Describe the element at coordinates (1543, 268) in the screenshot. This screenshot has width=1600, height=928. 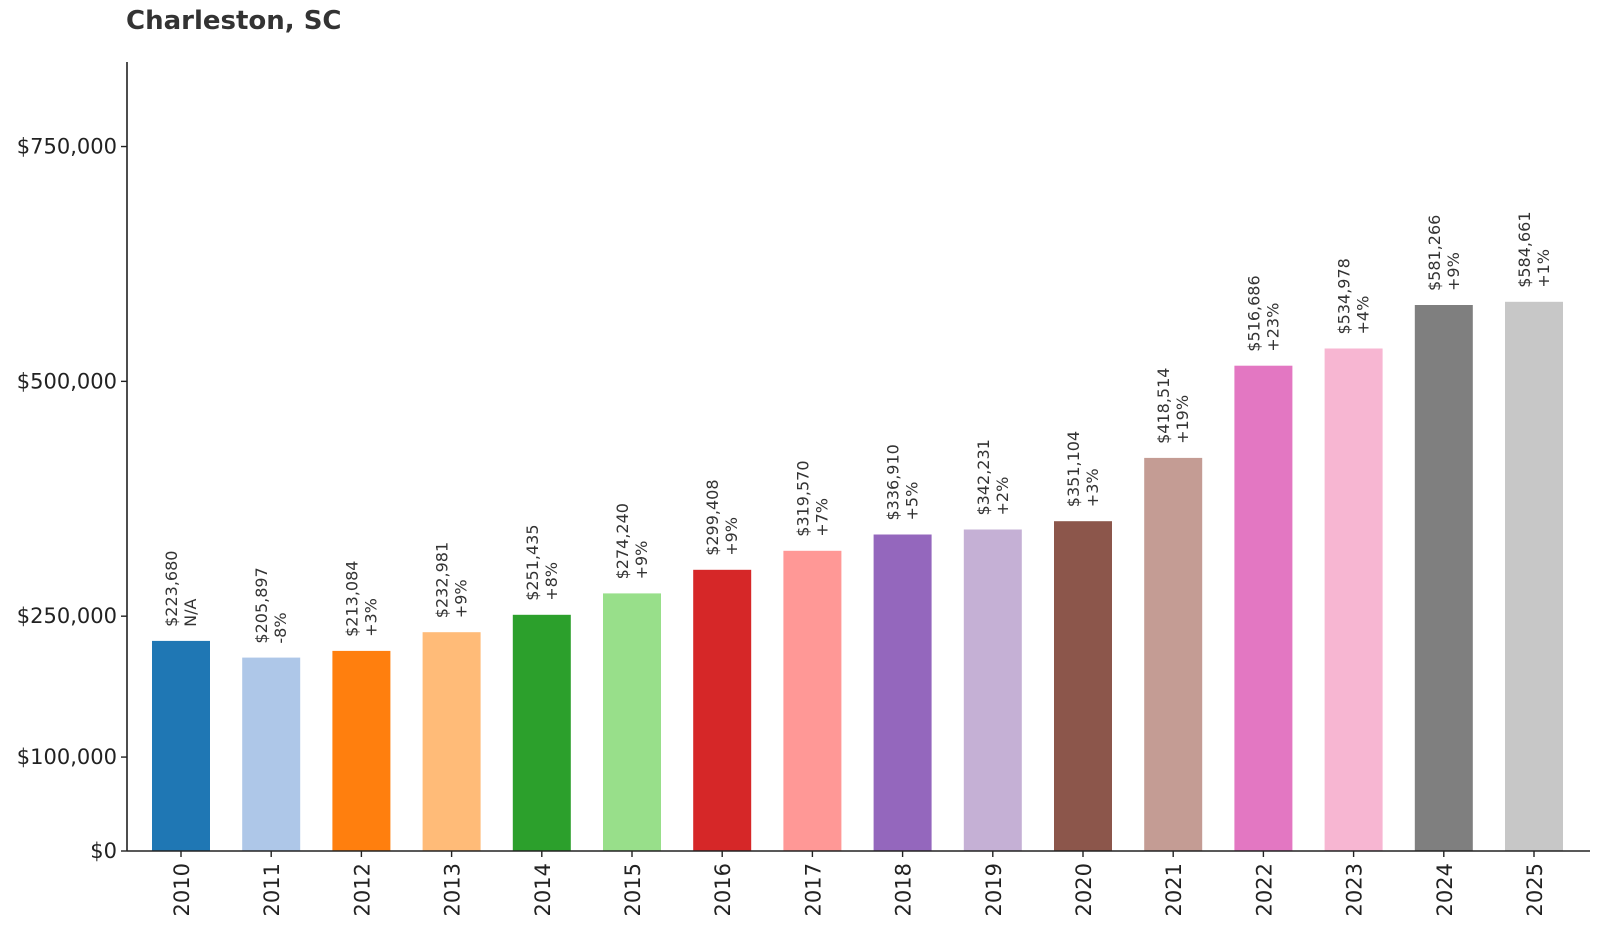
I see `change-label: +1%` at that location.